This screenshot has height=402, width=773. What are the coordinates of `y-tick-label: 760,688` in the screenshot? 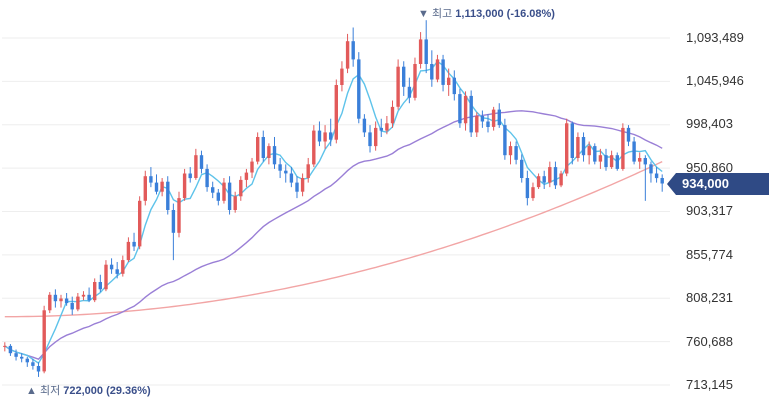 It's located at (709, 341).